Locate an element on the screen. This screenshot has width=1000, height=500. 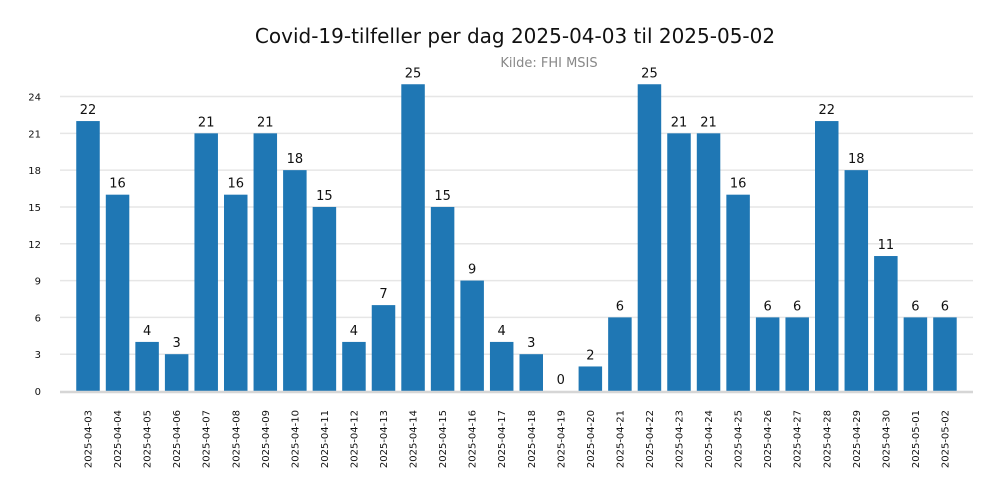
x-tick-label: 2025-04-25 is located at coordinates (739, 439).